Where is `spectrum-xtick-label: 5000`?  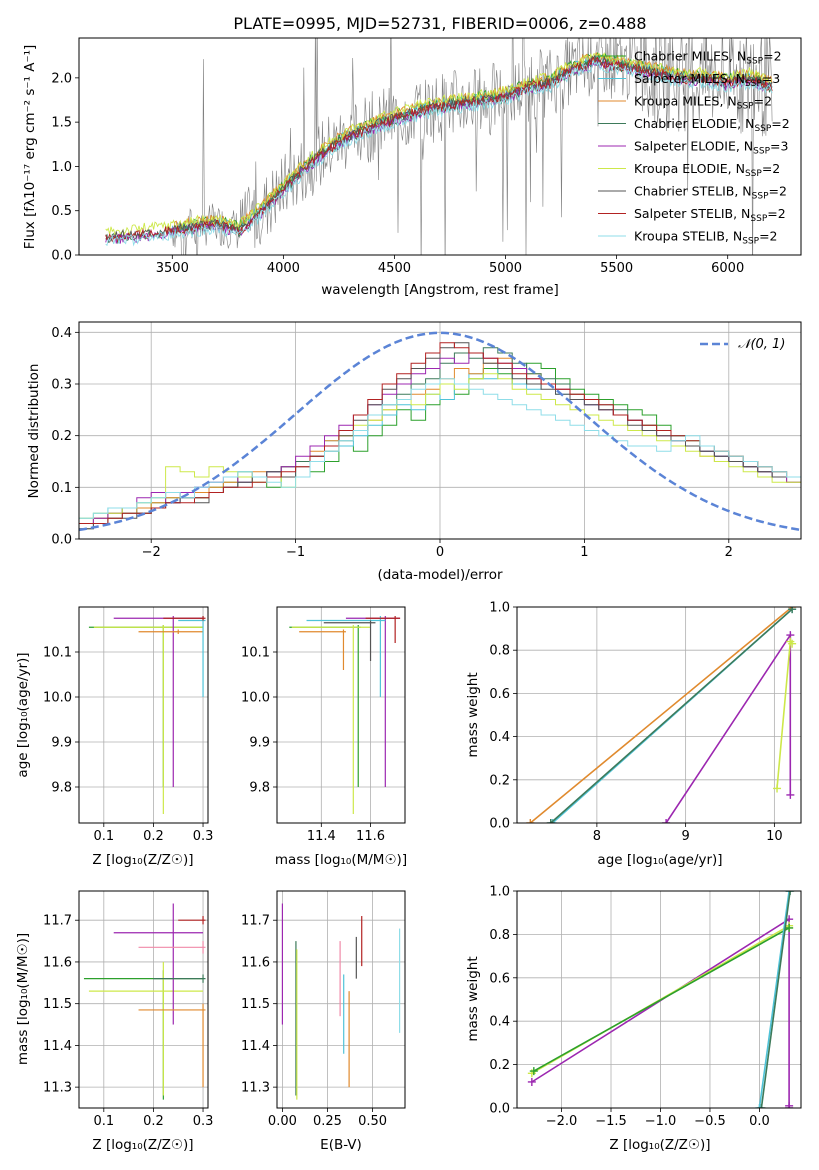
spectrum-xtick-label: 5000 is located at coordinates (505, 268).